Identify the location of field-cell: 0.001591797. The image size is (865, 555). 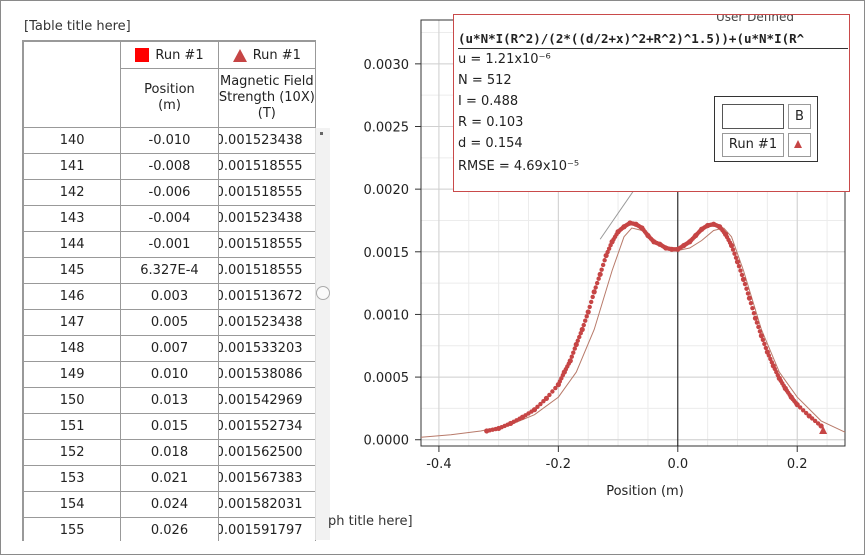
(266, 529).